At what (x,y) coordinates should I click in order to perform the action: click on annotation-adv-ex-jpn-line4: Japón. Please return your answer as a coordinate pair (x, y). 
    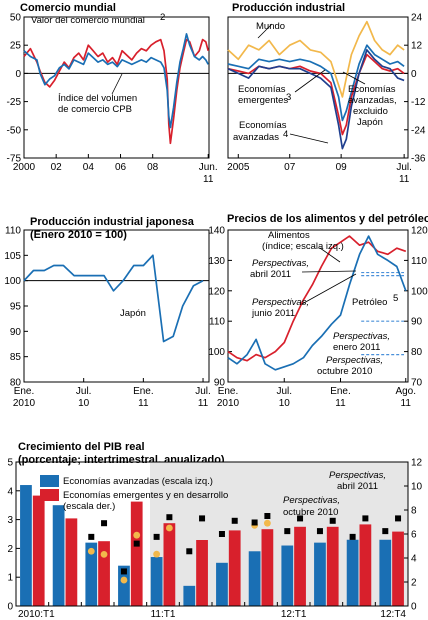
    Looking at the image, I should click on (370, 122).